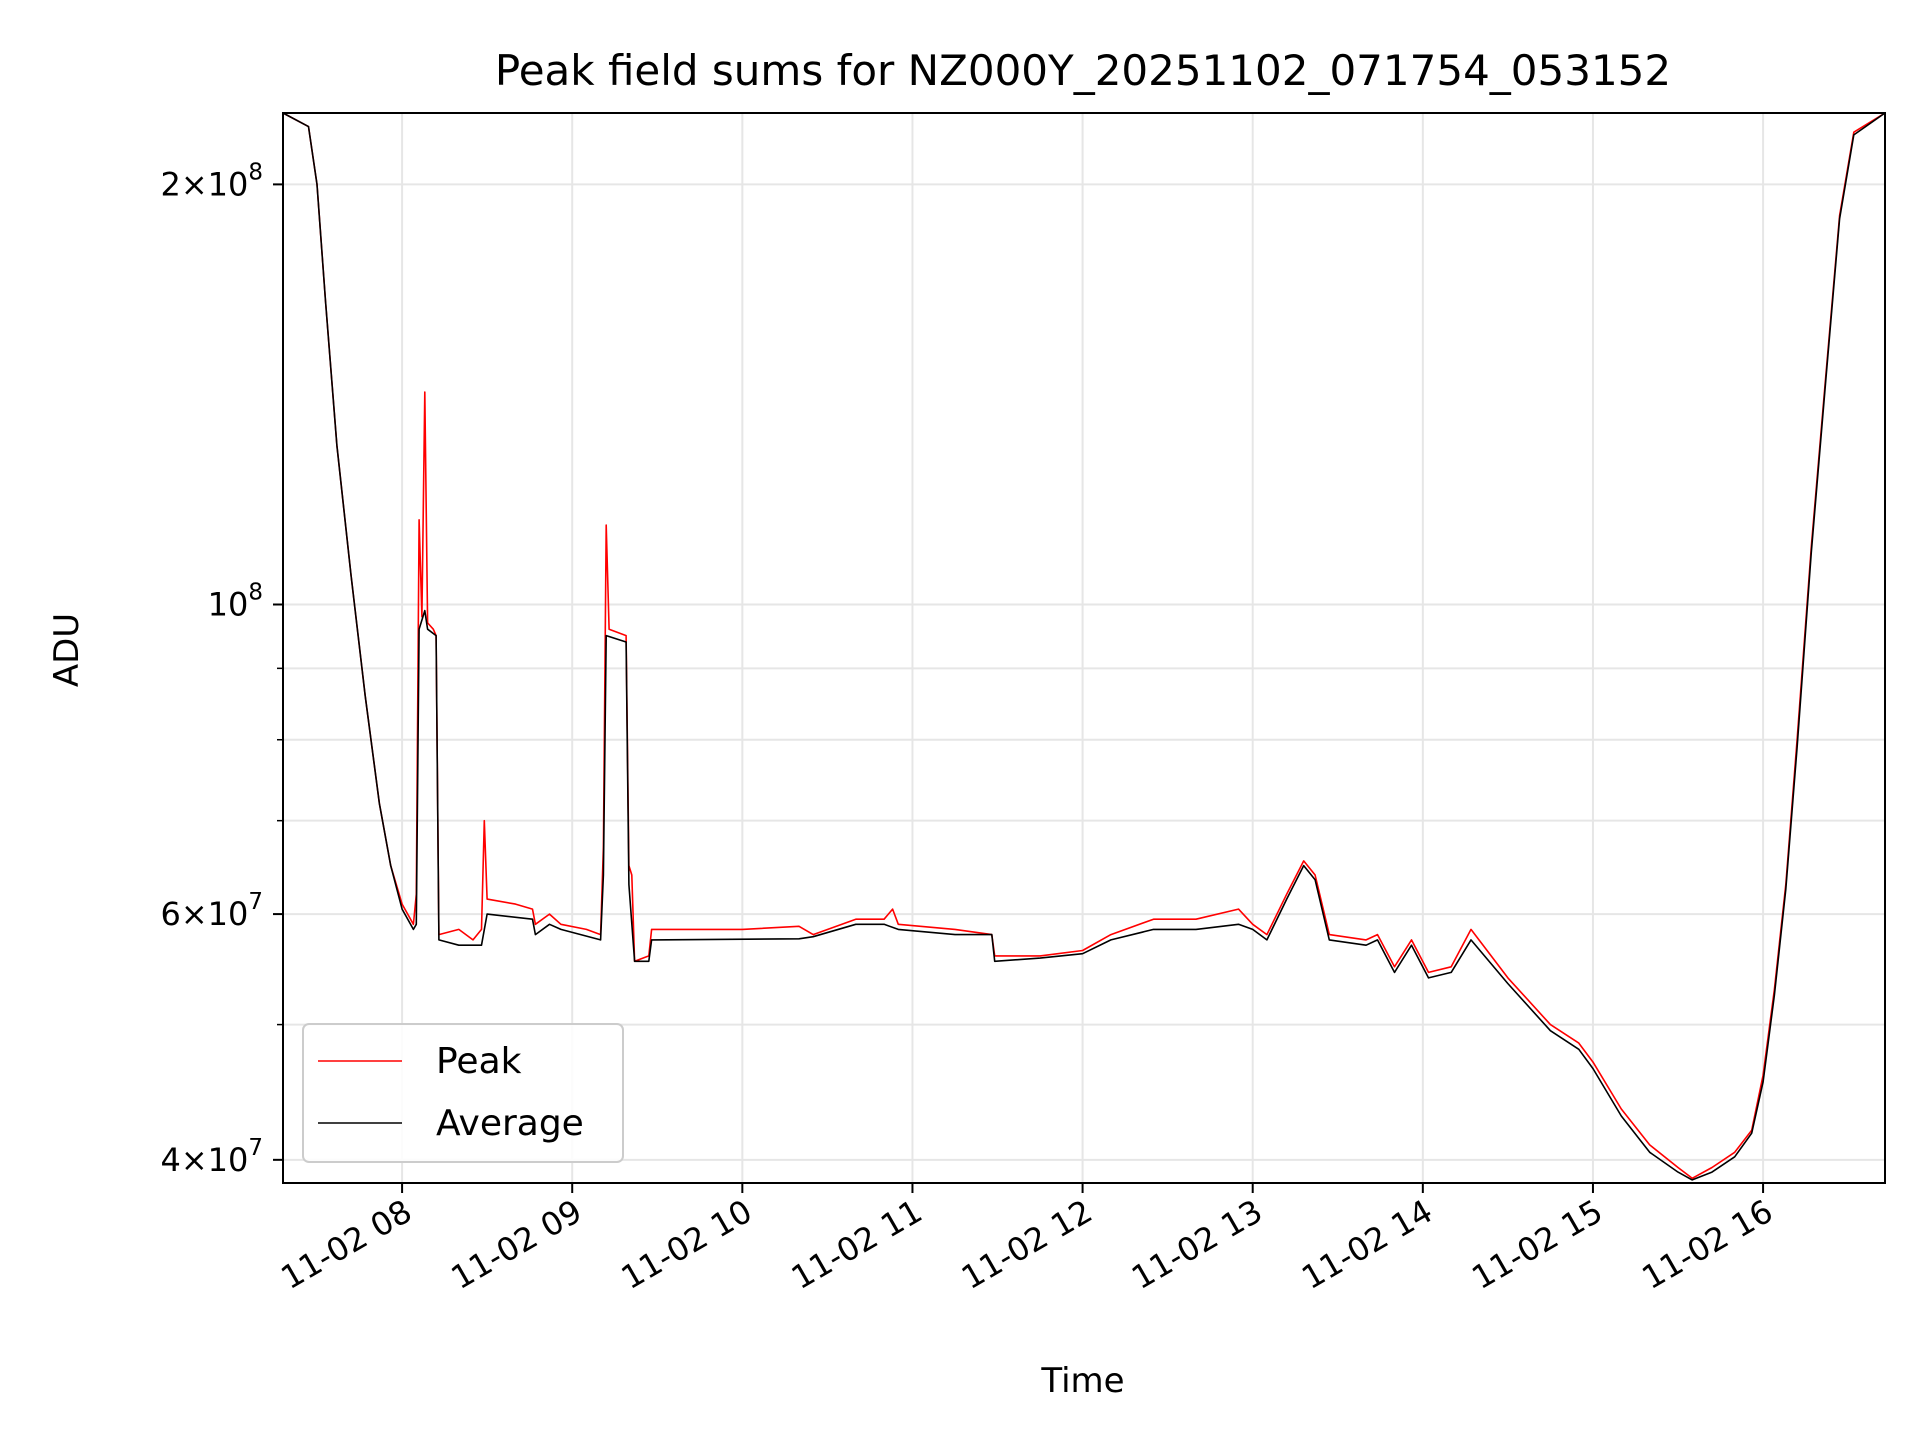 The image size is (1920, 1440). Describe the element at coordinates (211, 1157) in the screenshot. I see `y-tick-label: 4×107` at that location.